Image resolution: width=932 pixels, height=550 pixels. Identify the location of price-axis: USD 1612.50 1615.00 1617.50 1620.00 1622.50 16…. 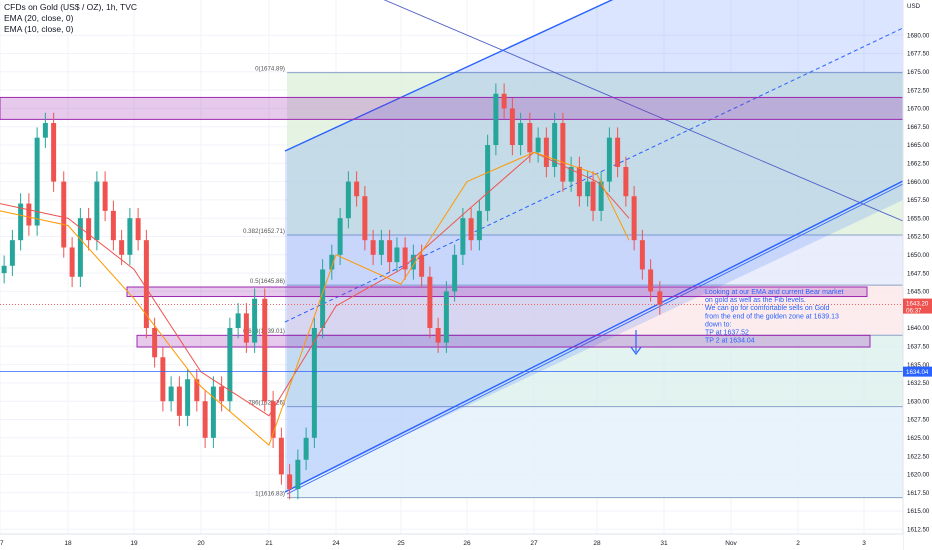
(917, 275).